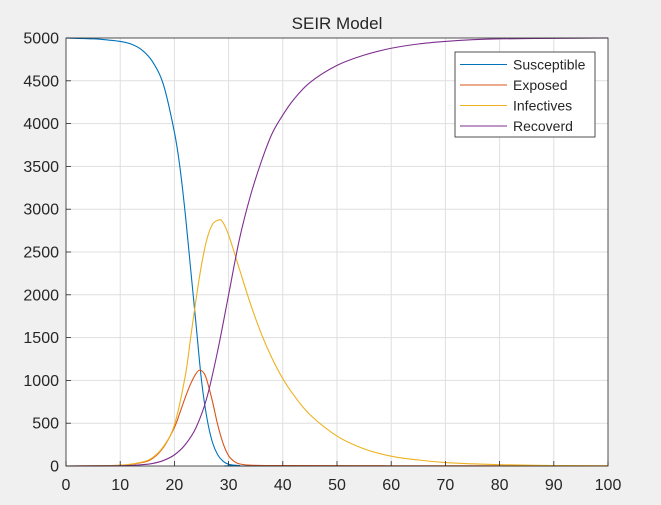  I want to click on y-tick-label: 0, so click(54, 467).